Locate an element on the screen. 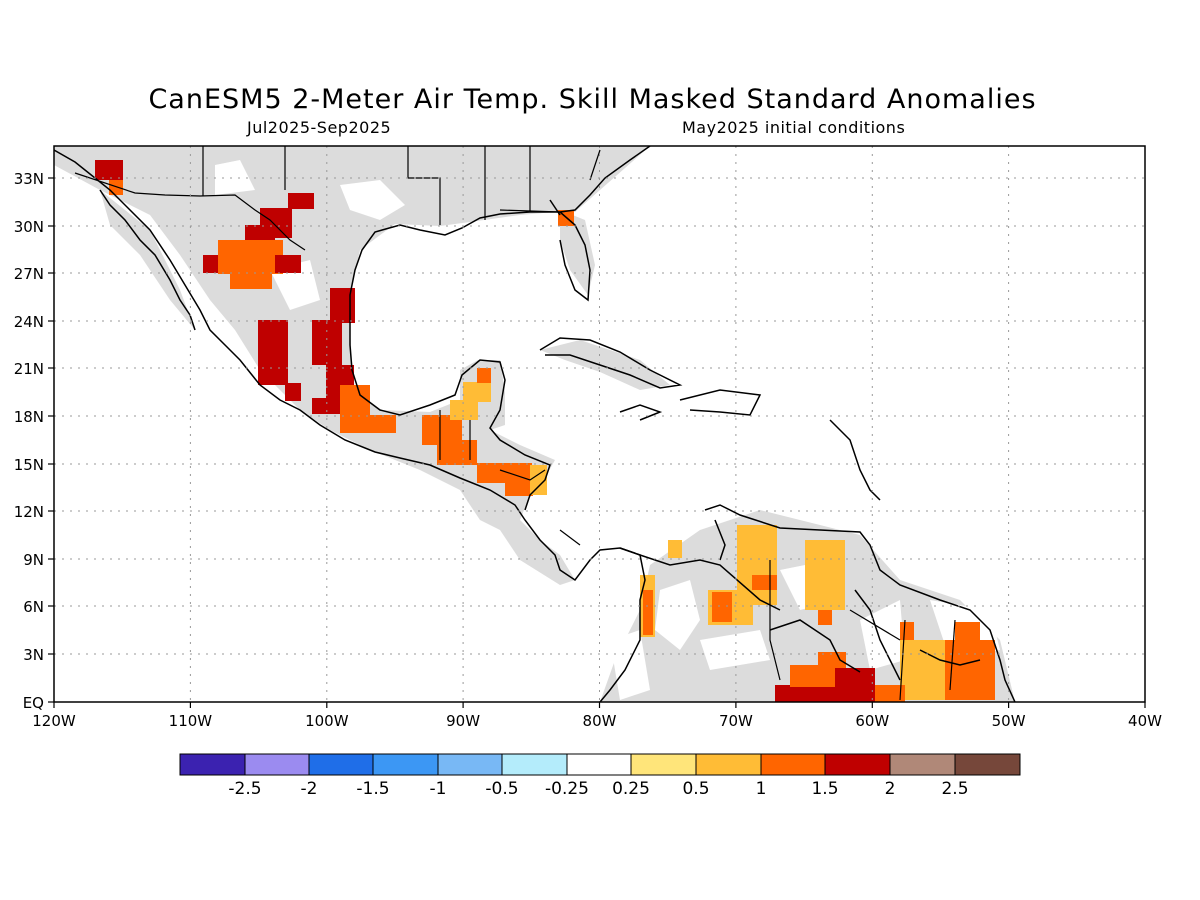 This screenshot has width=1200, height=900. colorbar-label: -2 is located at coordinates (309, 789).